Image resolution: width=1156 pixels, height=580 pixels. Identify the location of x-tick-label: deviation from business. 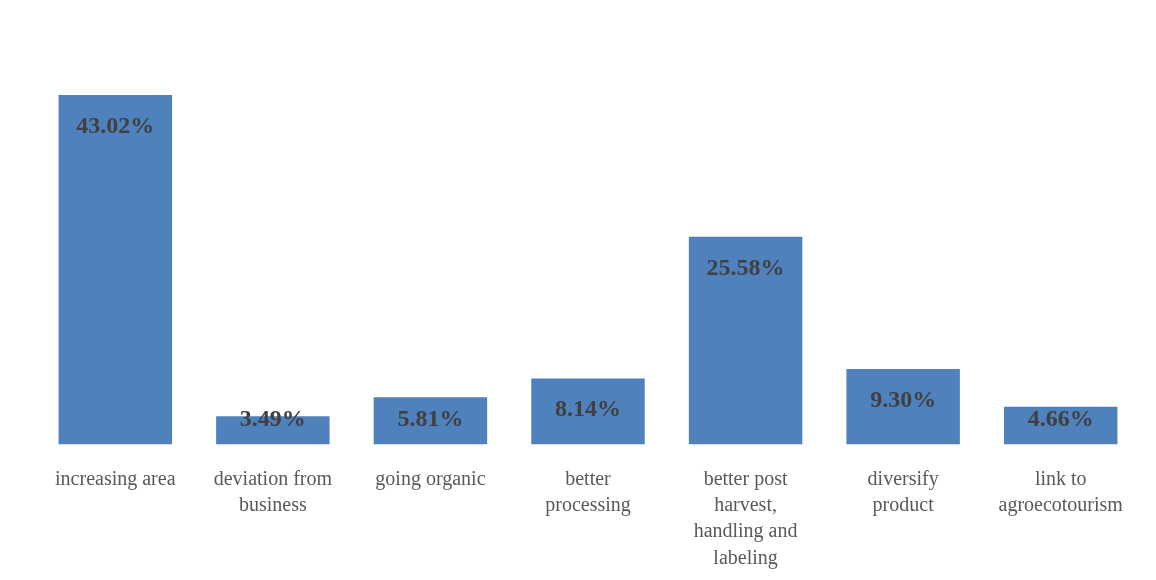
(273, 490).